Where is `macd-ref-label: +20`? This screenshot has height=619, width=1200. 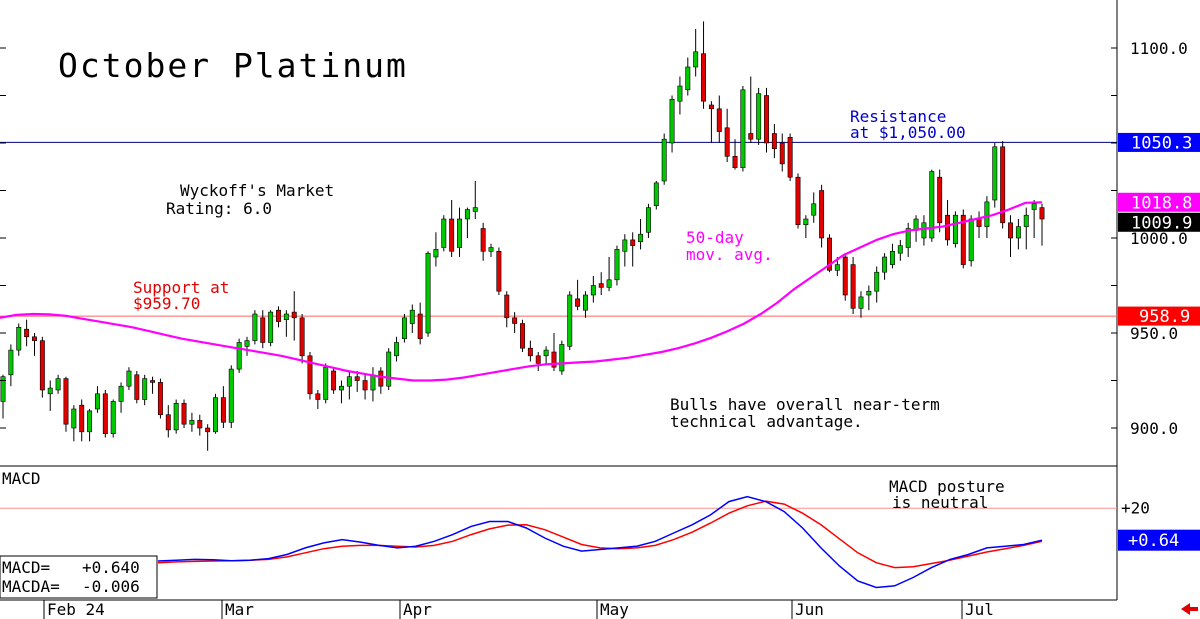
macd-ref-label: +20 is located at coordinates (1135, 507).